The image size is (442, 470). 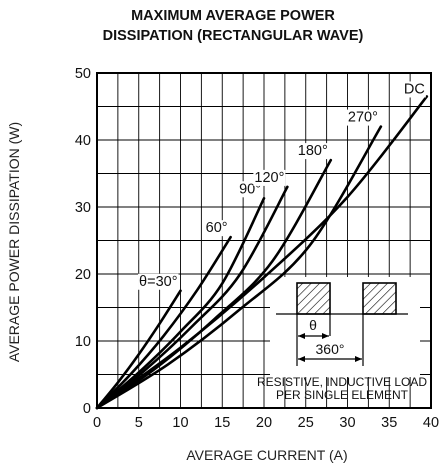 I want to click on x-tick-labels: 0 5 10 15 20 25 30 35 40, so click(x=266, y=423).